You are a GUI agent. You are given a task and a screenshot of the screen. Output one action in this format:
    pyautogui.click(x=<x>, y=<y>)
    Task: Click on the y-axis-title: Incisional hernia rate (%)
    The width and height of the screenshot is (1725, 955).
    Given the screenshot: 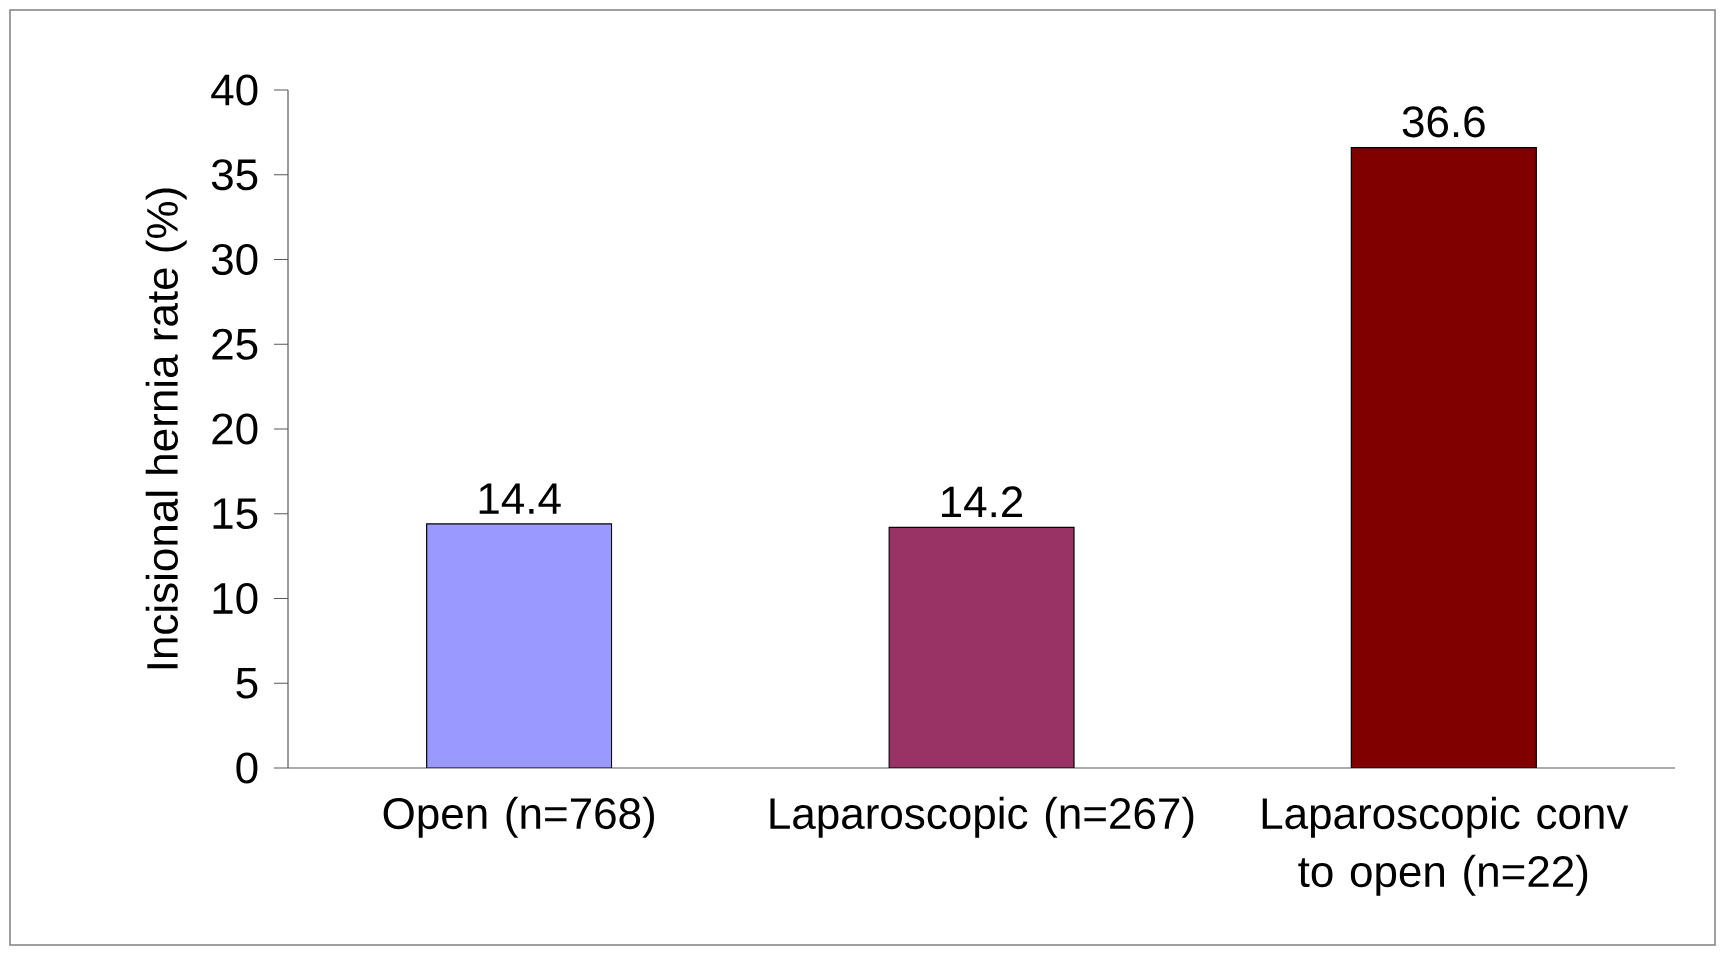 What is the action you would take?
    pyautogui.click(x=166, y=428)
    